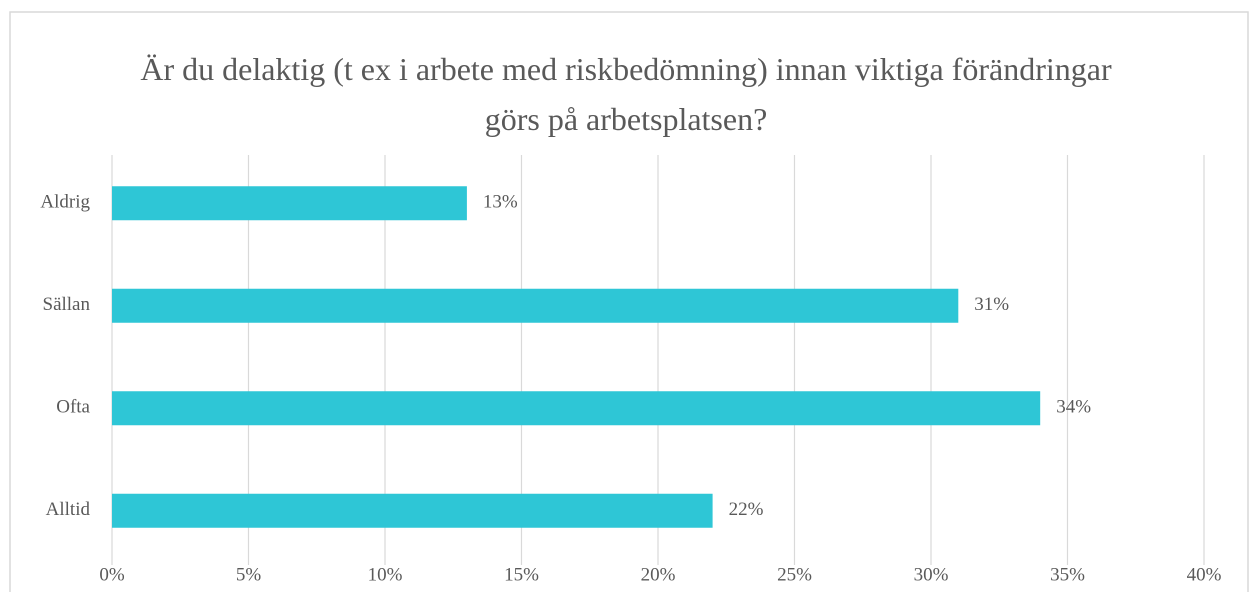 This screenshot has height=592, width=1252. Describe the element at coordinates (521, 574) in the screenshot. I see `x-tick-label: 15%` at that location.